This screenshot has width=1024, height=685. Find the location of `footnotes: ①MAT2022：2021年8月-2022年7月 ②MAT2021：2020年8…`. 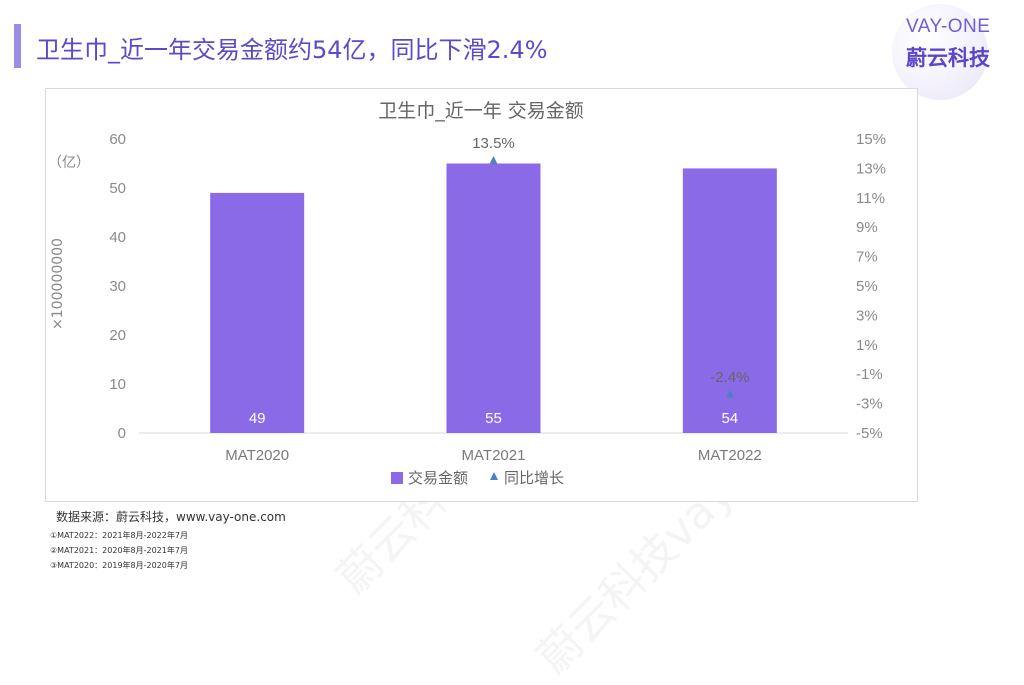

footnotes: ①MAT2022：2021年8月-2022年7月 ②MAT2021：2020年8… is located at coordinates (119, 550).